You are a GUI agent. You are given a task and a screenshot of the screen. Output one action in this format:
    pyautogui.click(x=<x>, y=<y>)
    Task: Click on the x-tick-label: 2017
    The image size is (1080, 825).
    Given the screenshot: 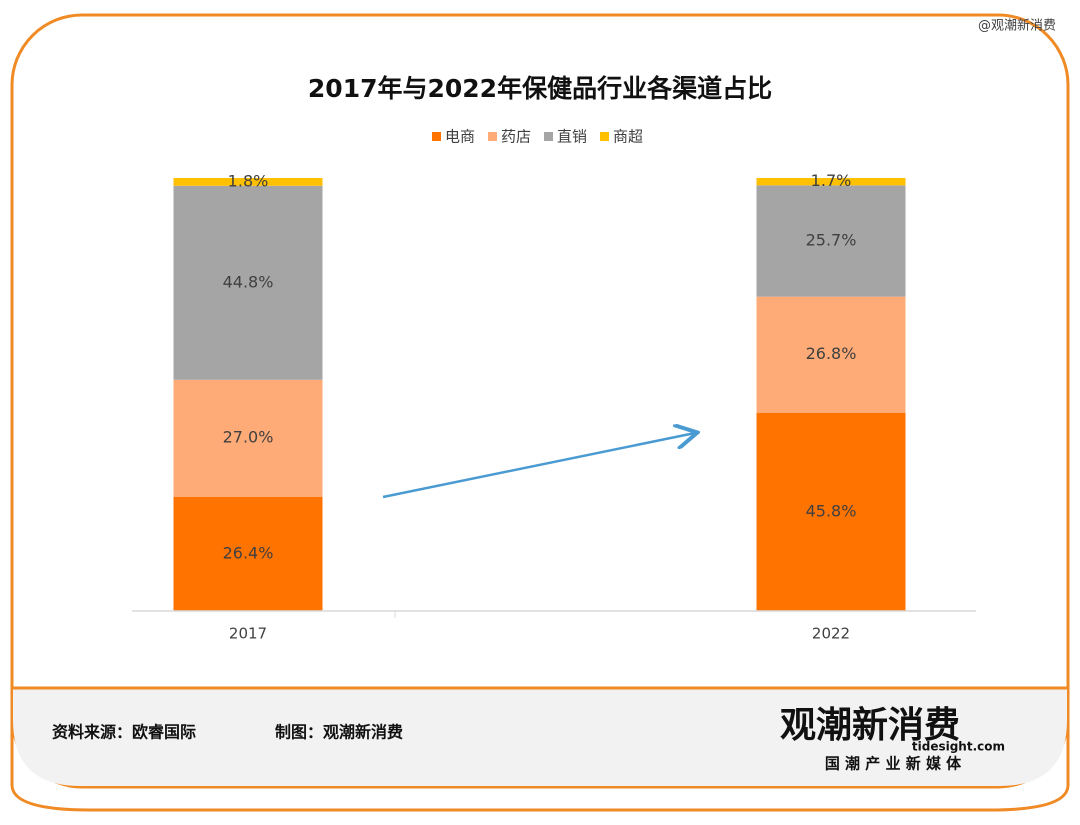 What is the action you would take?
    pyautogui.click(x=248, y=634)
    